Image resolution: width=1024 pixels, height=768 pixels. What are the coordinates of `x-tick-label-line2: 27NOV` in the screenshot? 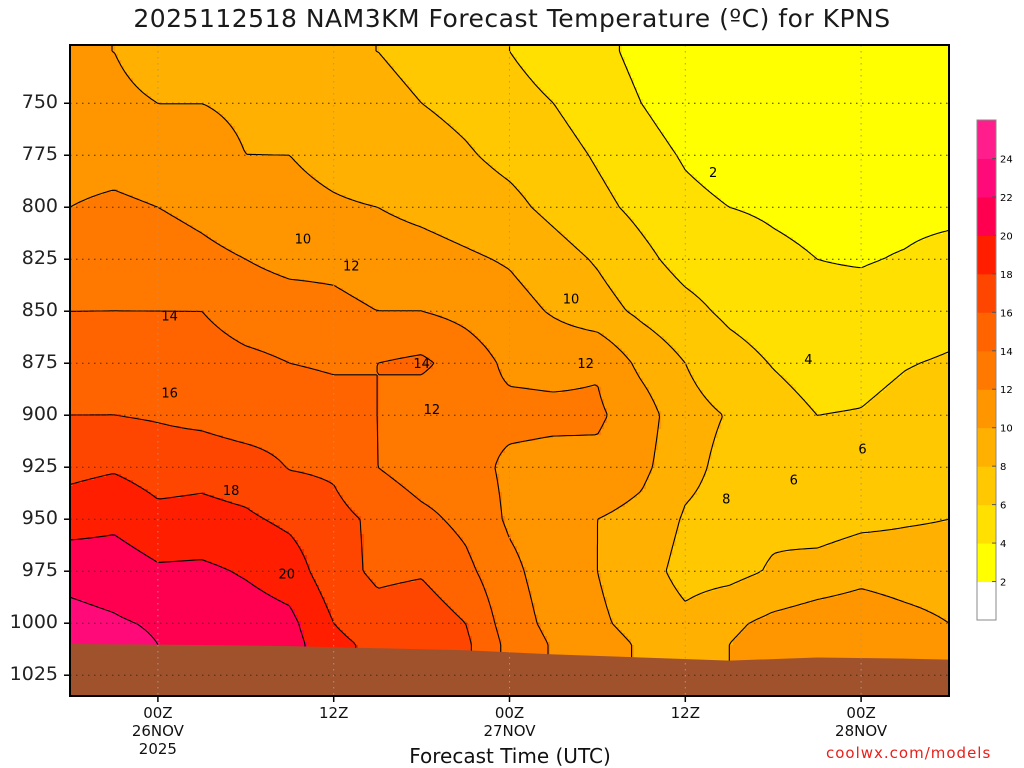 It's located at (509, 731).